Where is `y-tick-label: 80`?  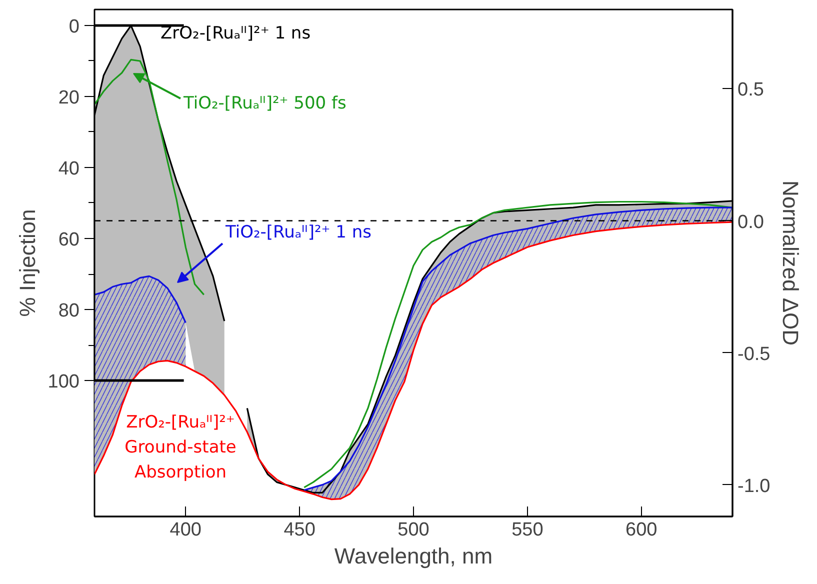 y-tick-label: 80 is located at coordinates (69, 311).